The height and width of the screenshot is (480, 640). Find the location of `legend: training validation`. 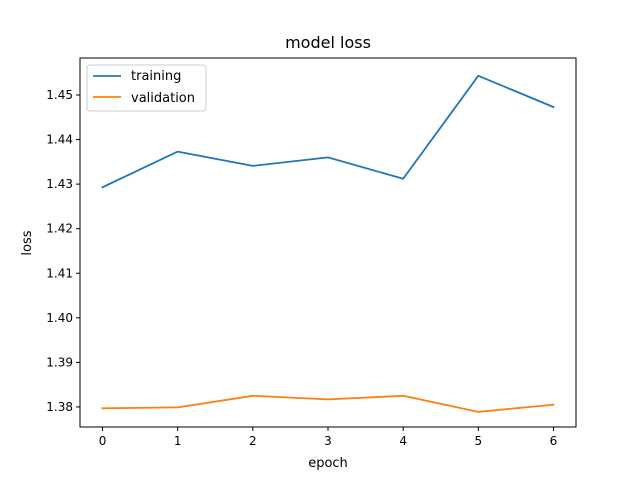

legend: training validation is located at coordinates (146, 88).